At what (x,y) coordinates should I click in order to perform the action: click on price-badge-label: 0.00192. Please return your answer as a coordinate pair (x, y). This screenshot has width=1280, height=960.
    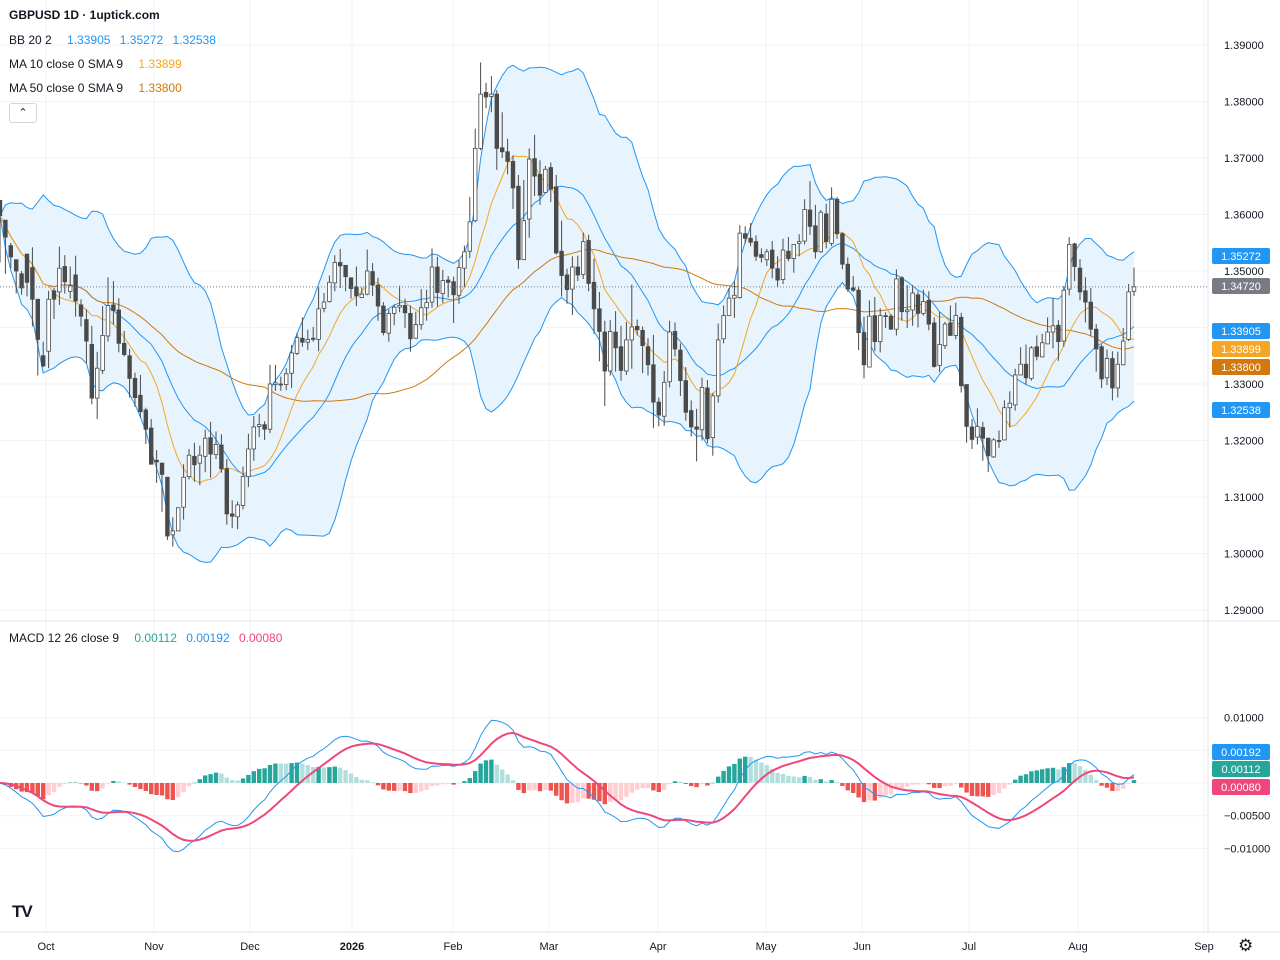
    Looking at the image, I should click on (1241, 753).